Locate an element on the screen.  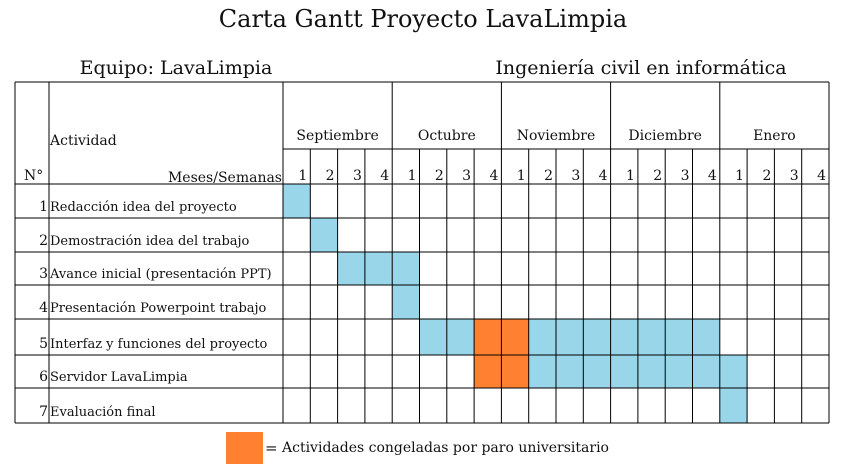
activity-name: Interfaz y funciones del proyecto is located at coordinates (159, 344).